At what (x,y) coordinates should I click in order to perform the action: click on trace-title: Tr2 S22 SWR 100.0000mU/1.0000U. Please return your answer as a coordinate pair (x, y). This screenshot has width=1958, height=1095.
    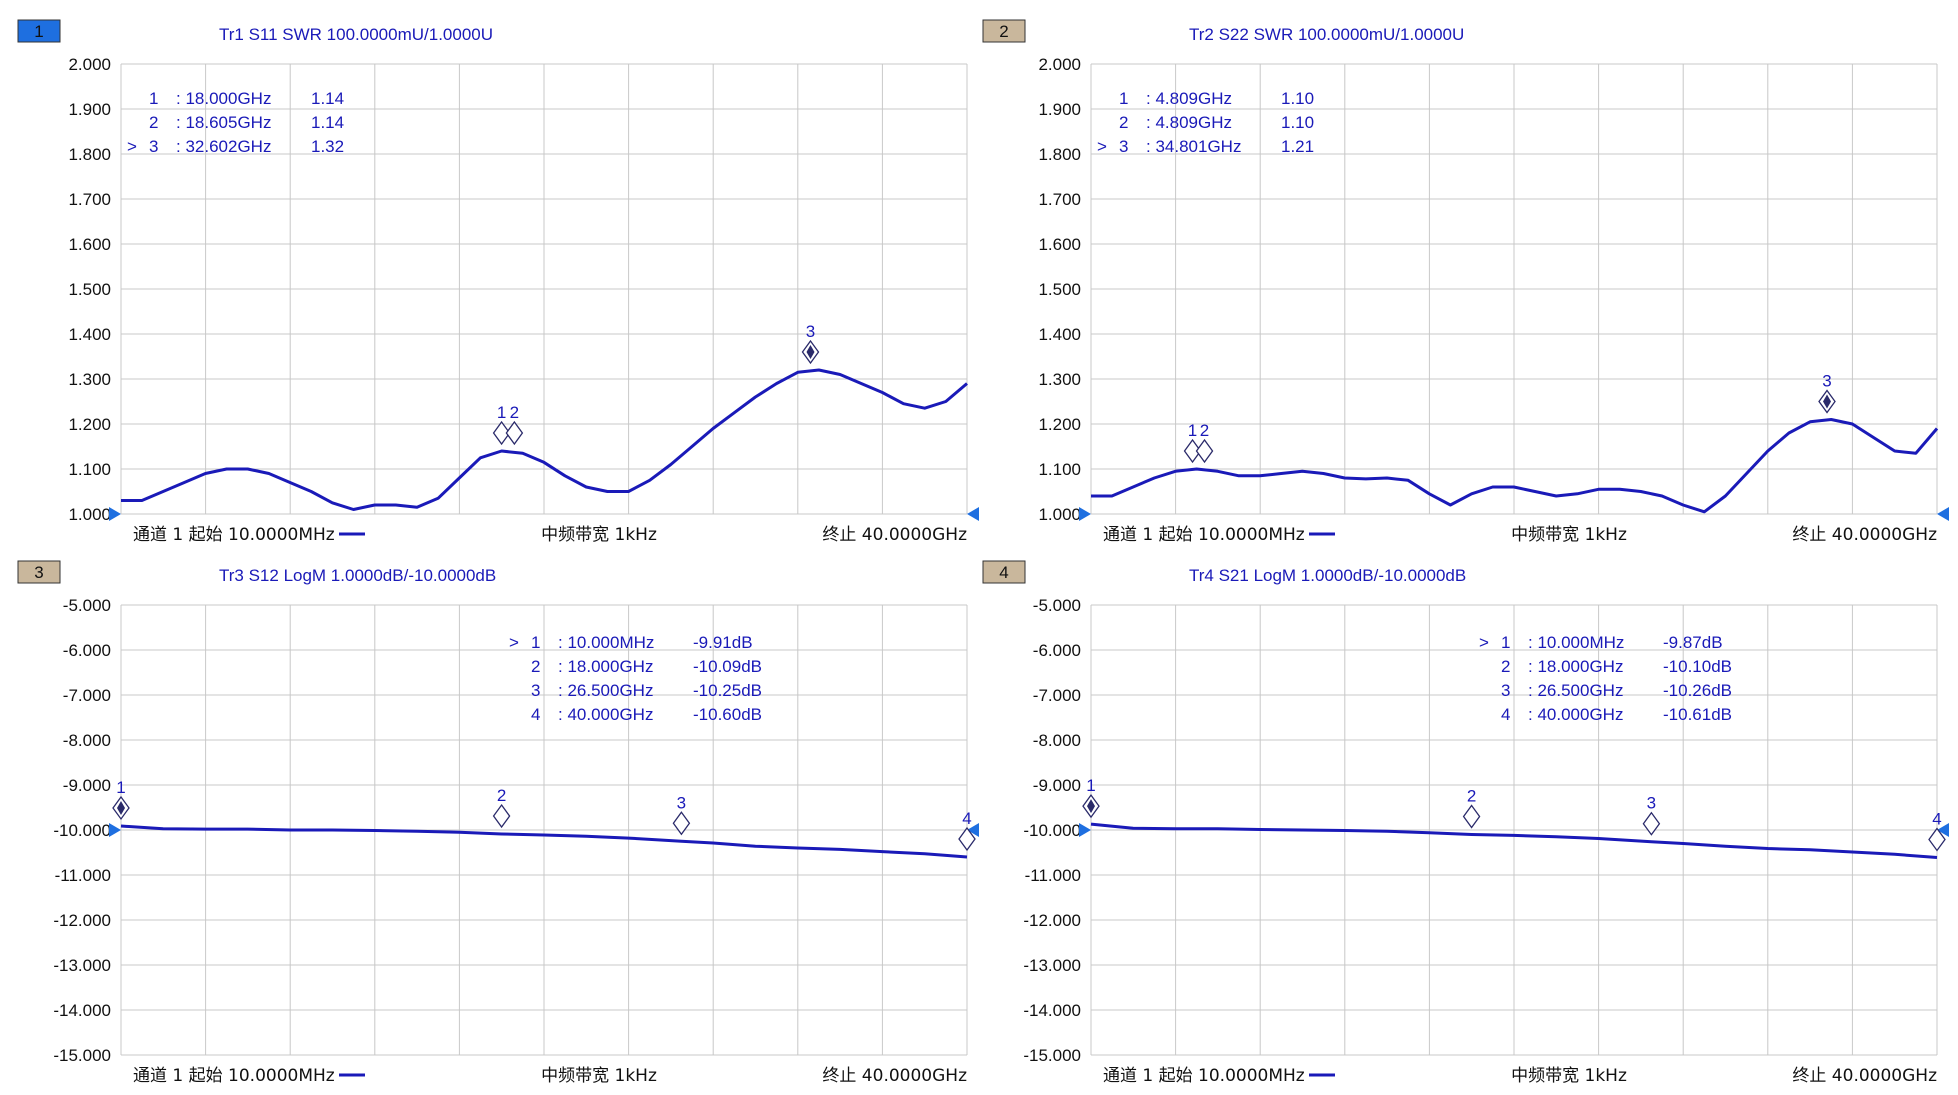
    Looking at the image, I should click on (1326, 34).